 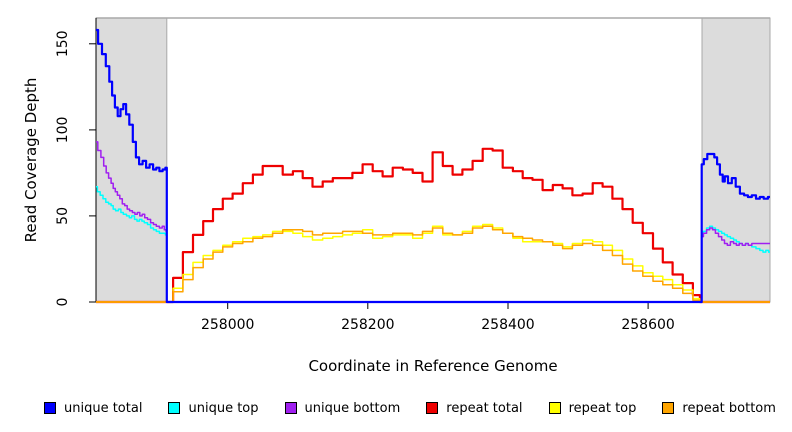 What do you see at coordinates (729, 408) in the screenshot?
I see `legend-label: repeat bottom` at bounding box center [729, 408].